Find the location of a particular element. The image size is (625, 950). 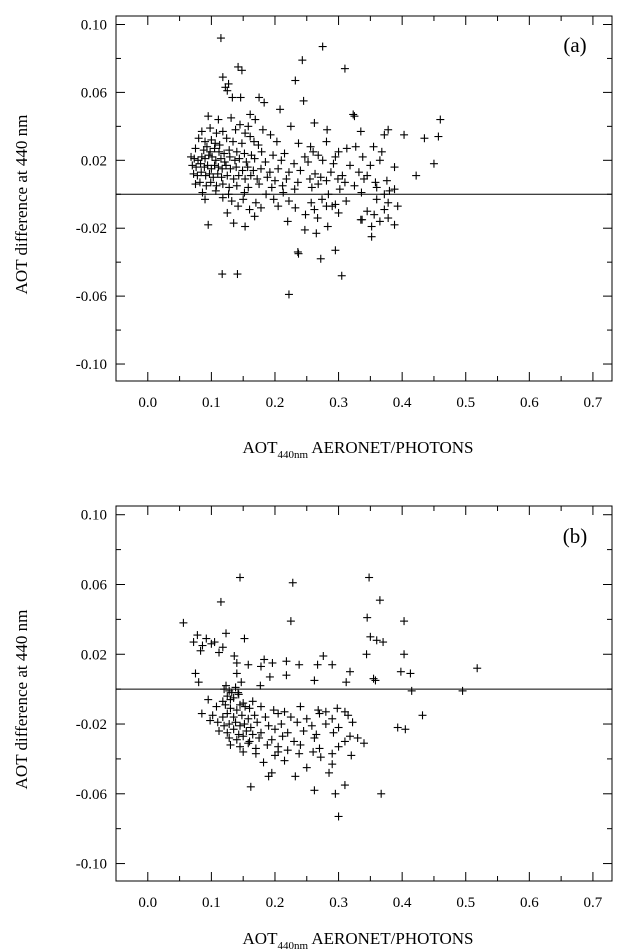

x-tick-label: 0.2 is located at coordinates (275, 903).